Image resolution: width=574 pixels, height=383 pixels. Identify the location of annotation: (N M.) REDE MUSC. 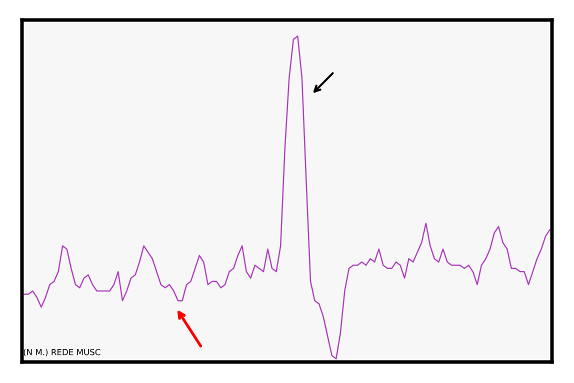
(62, 352).